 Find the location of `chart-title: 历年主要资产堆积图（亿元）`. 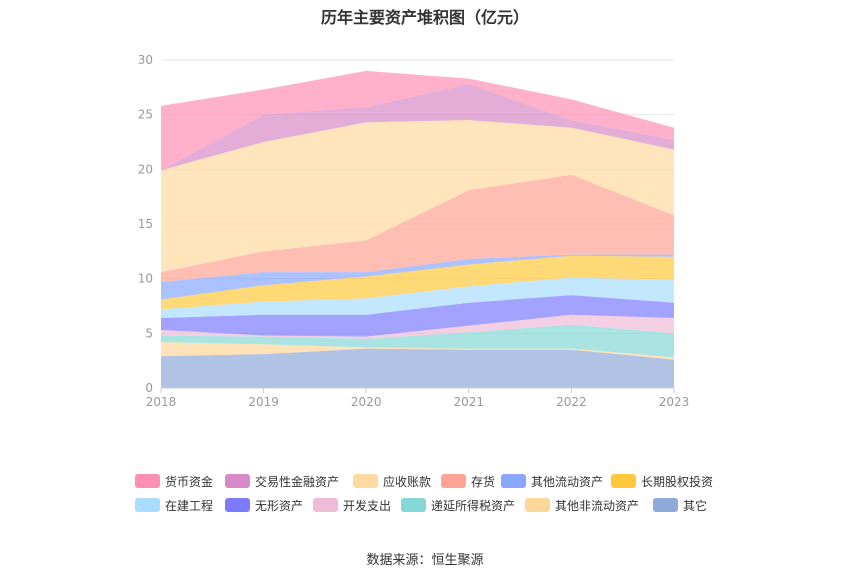

chart-title: 历年主要资产堆积图（亿元） is located at coordinates (424, 17).